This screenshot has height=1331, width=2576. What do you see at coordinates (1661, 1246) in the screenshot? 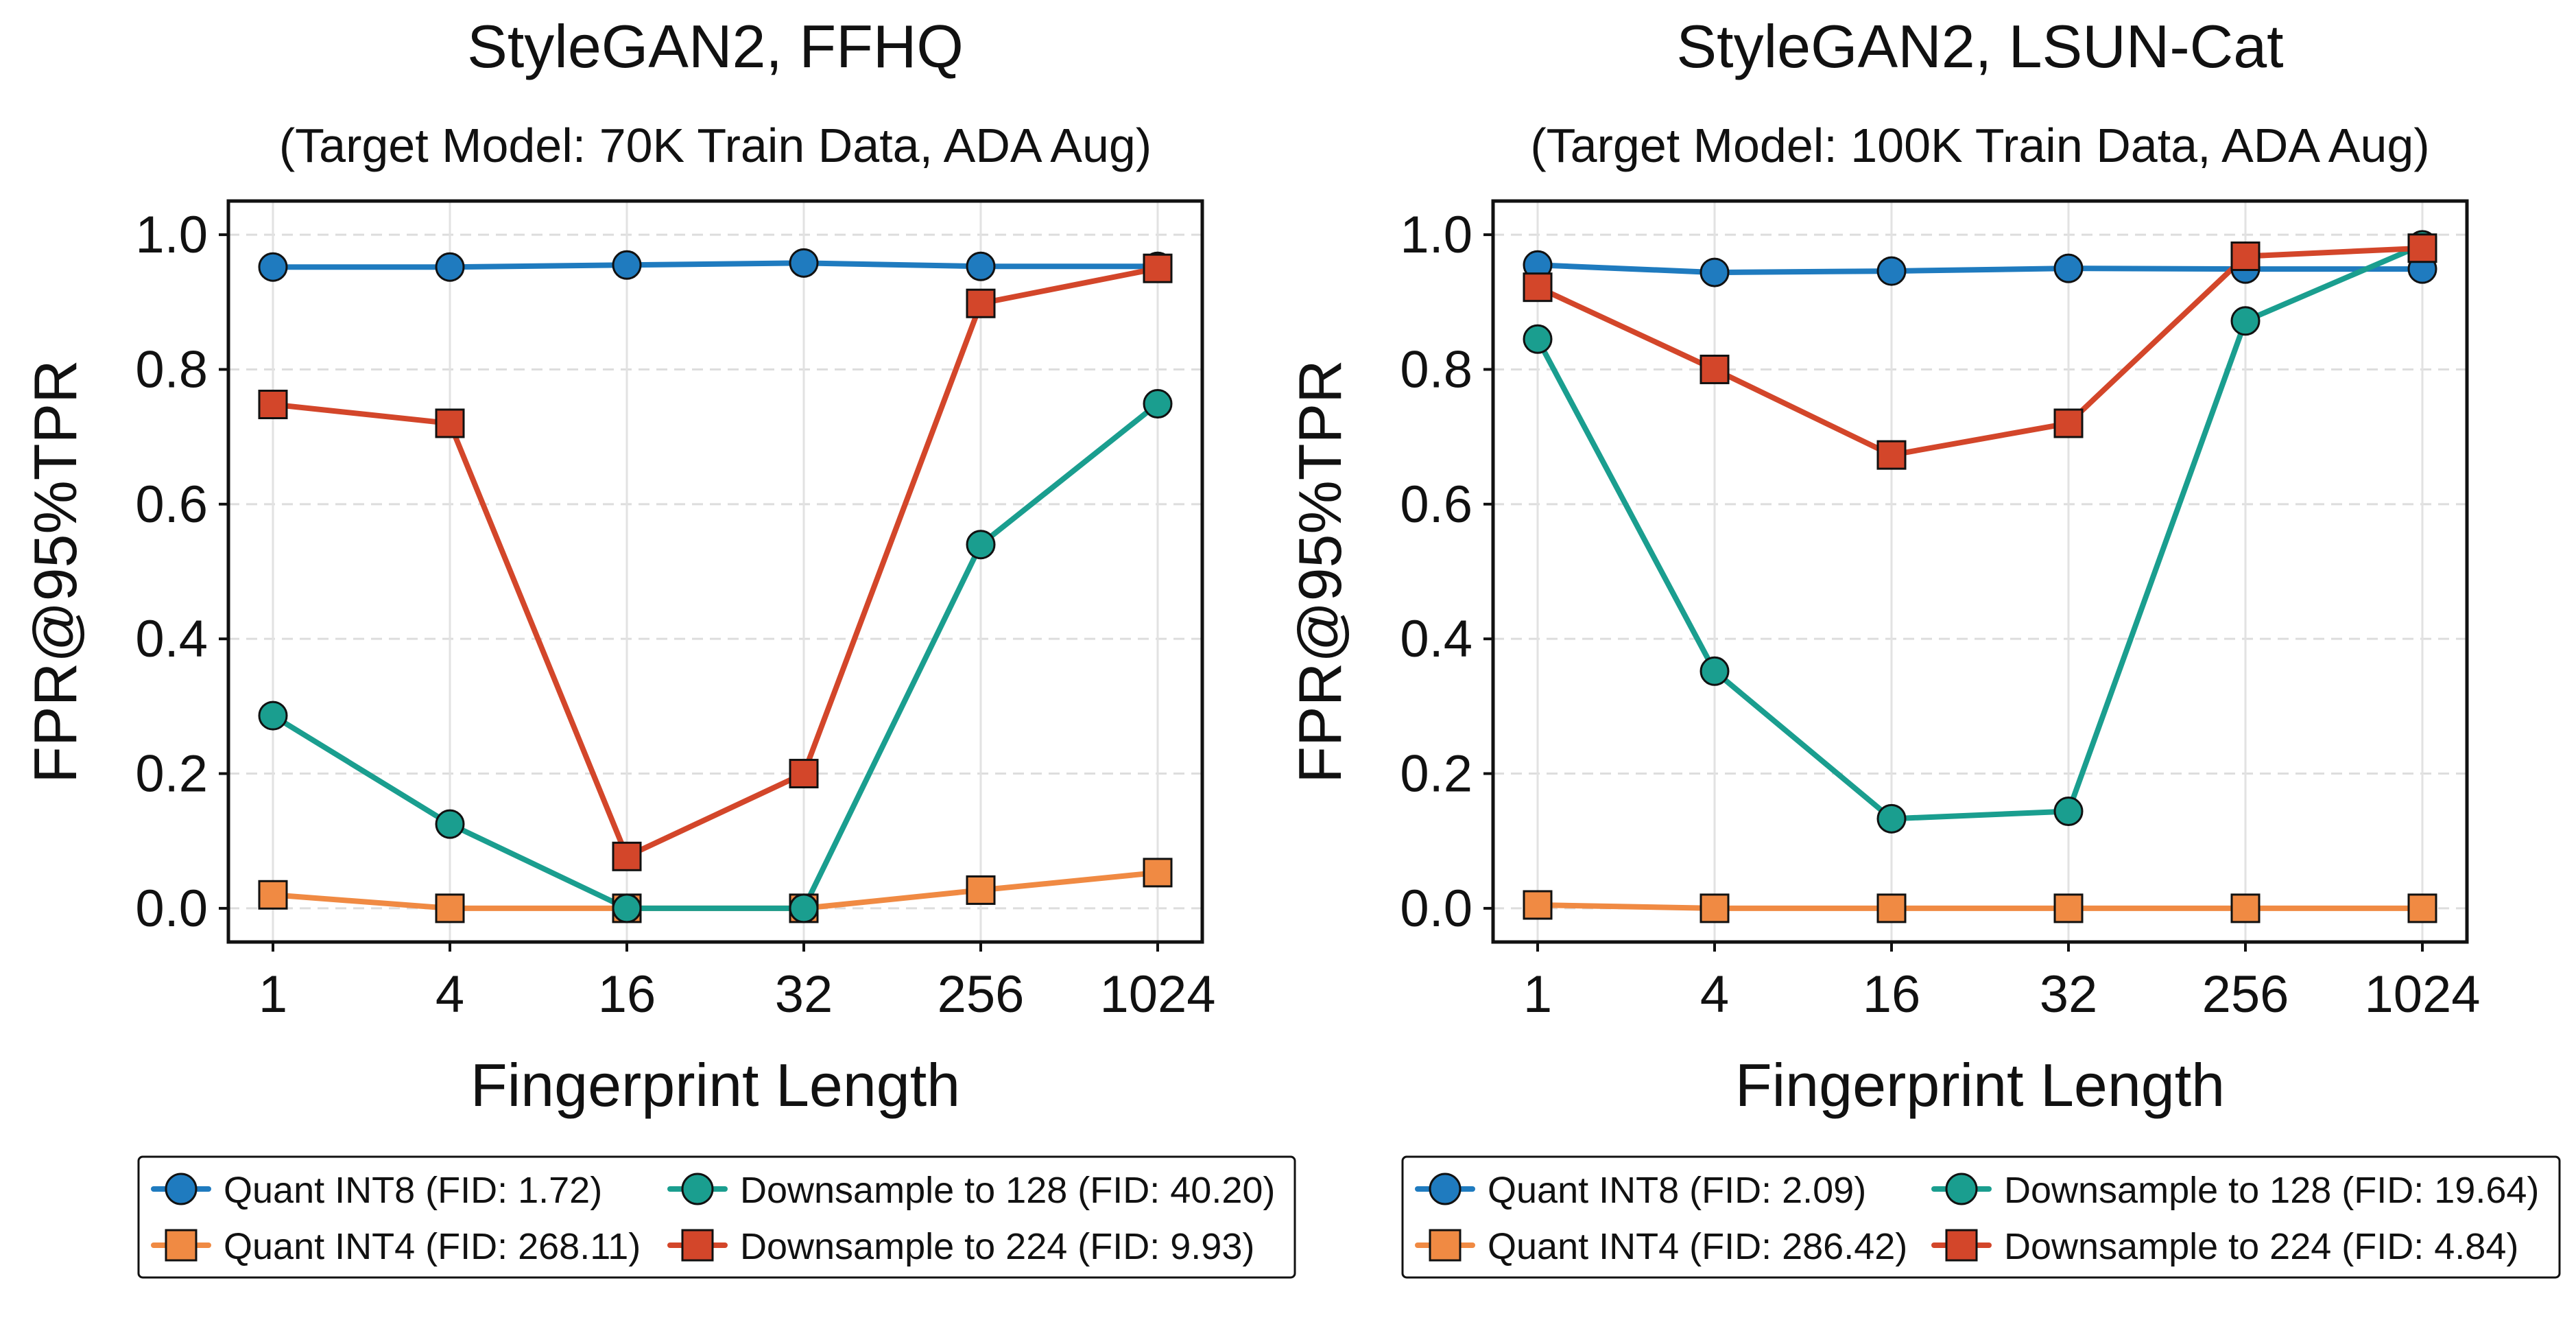
I see `legend-item: Quant INT4 (FID: 286.42)` at bounding box center [1661, 1246].